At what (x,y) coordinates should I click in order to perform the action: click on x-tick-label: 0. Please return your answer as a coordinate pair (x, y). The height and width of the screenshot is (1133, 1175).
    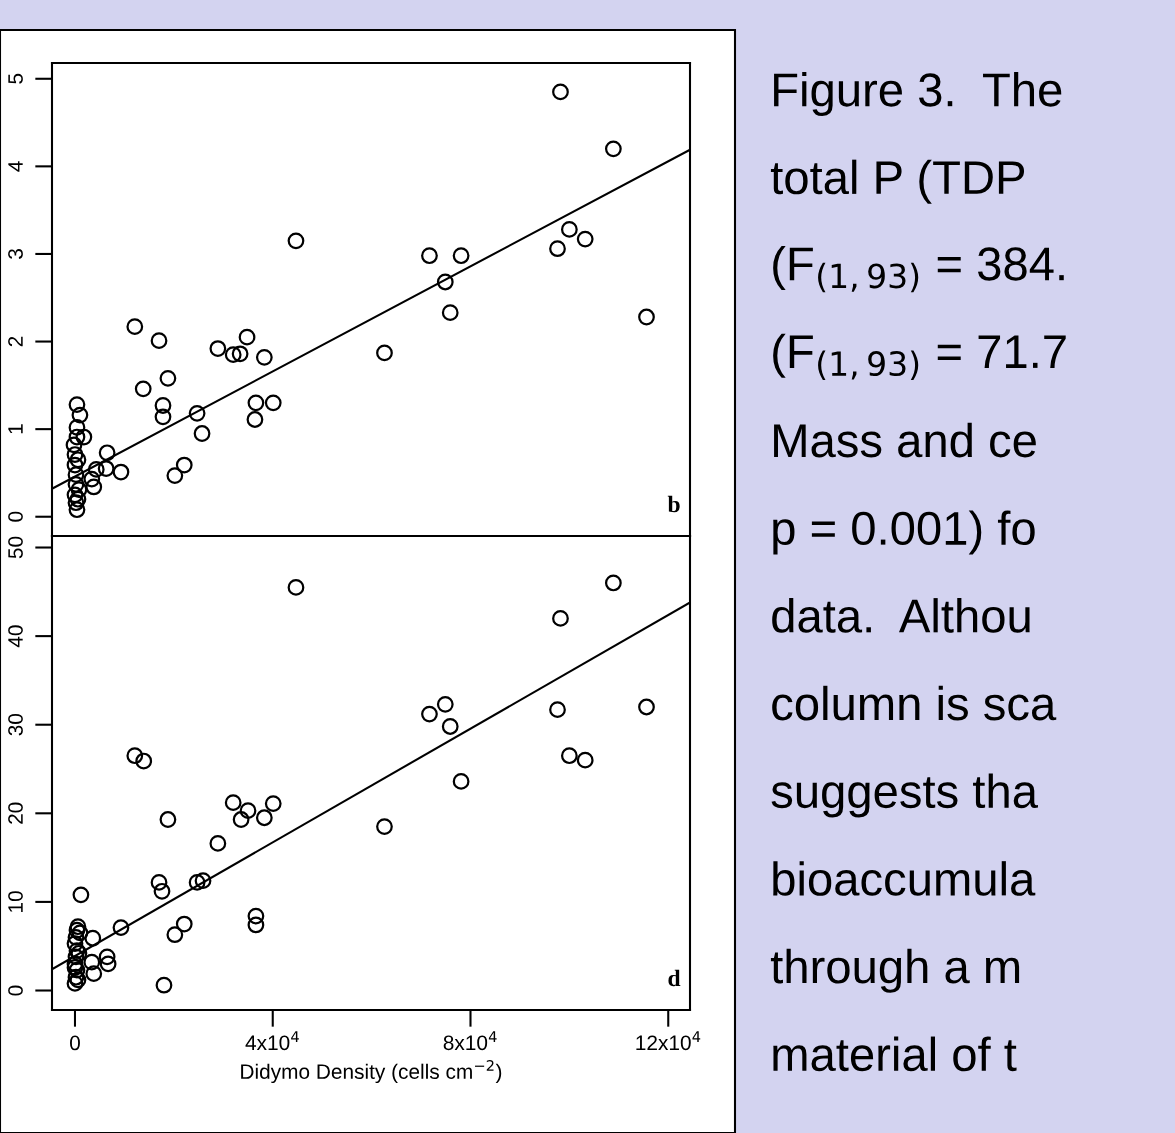
    Looking at the image, I should click on (75, 1043).